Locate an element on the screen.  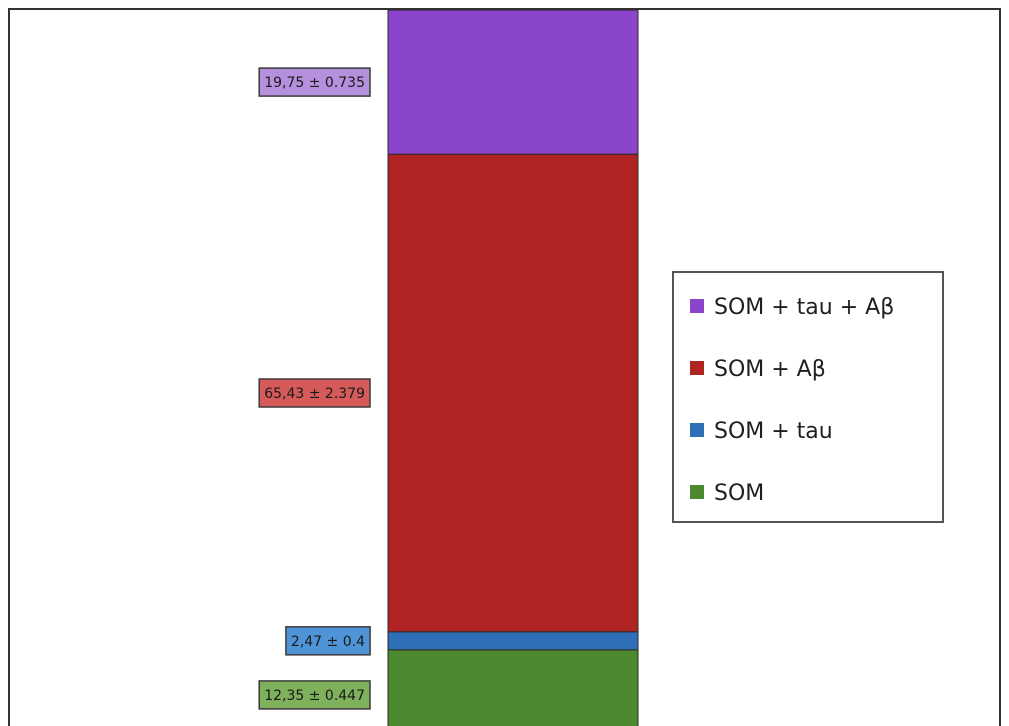
legend-label-som-tau: SOM + tau is located at coordinates (773, 431).